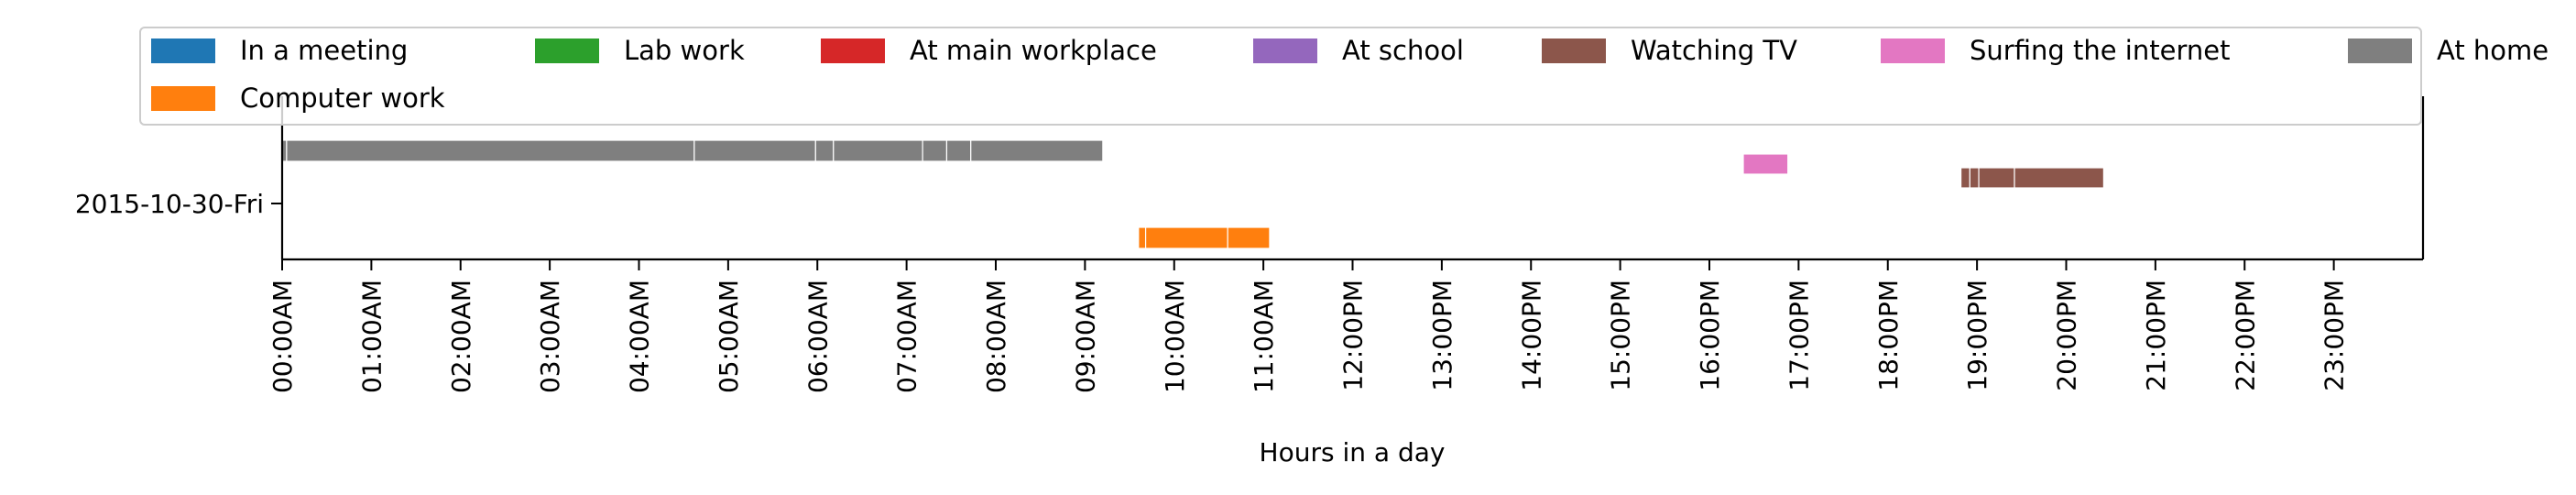 The width and height of the screenshot is (2576, 495). I want to click on x-tick-label: 21:00PM, so click(2156, 335).